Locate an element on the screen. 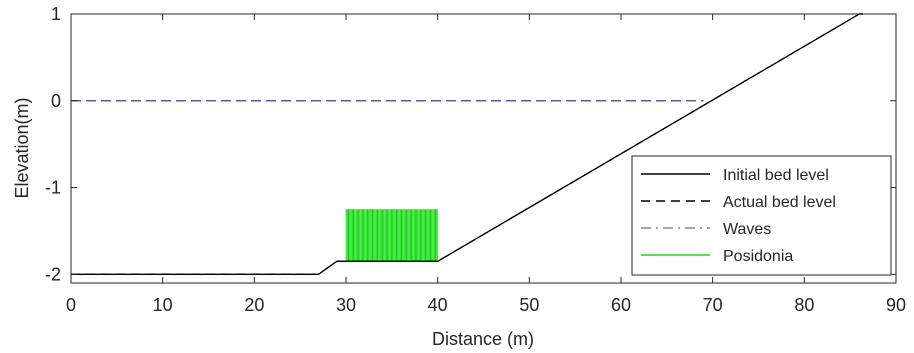 The height and width of the screenshot is (353, 914). y-tick-label: -2 is located at coordinates (53, 274).